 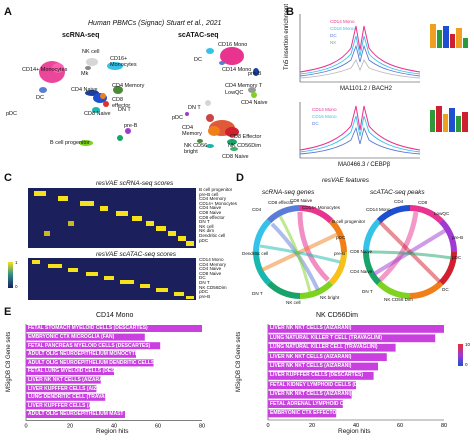 What do you see at coordinates (198, 60) in the screenshot?
I see `atac-label-dc: DC` at bounding box center [198, 60].